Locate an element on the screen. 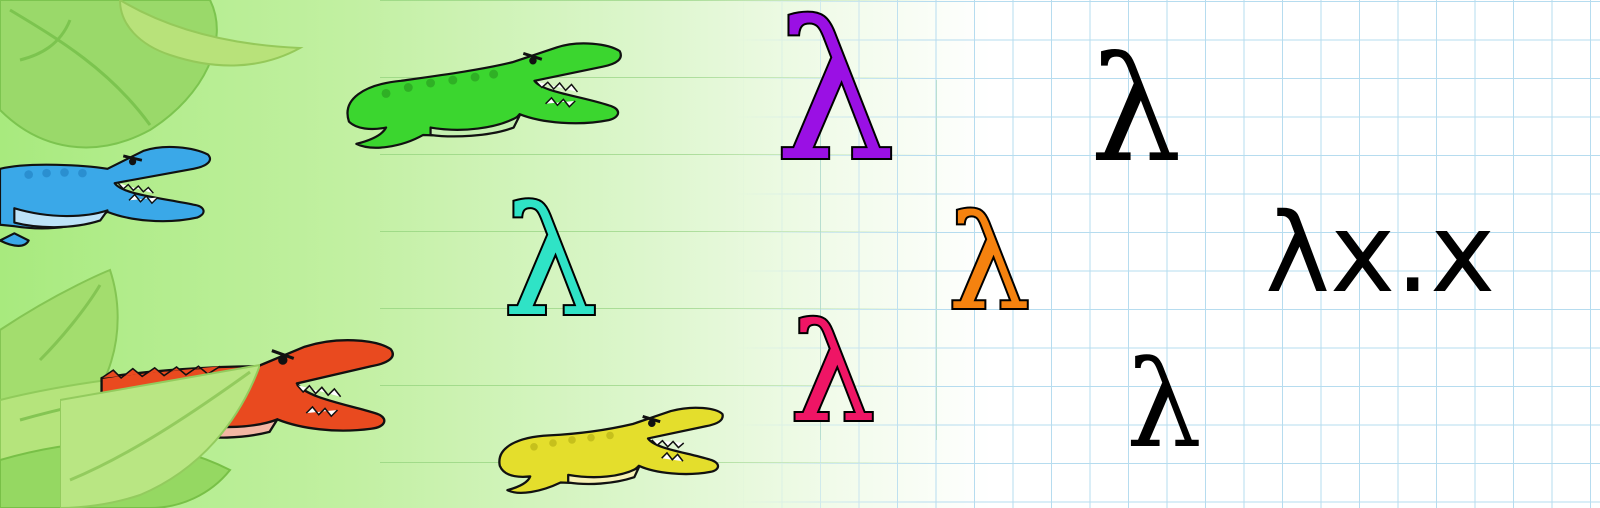 The width and height of the screenshot is (1600, 508). purple-lambda: λ is located at coordinates (835, 101).